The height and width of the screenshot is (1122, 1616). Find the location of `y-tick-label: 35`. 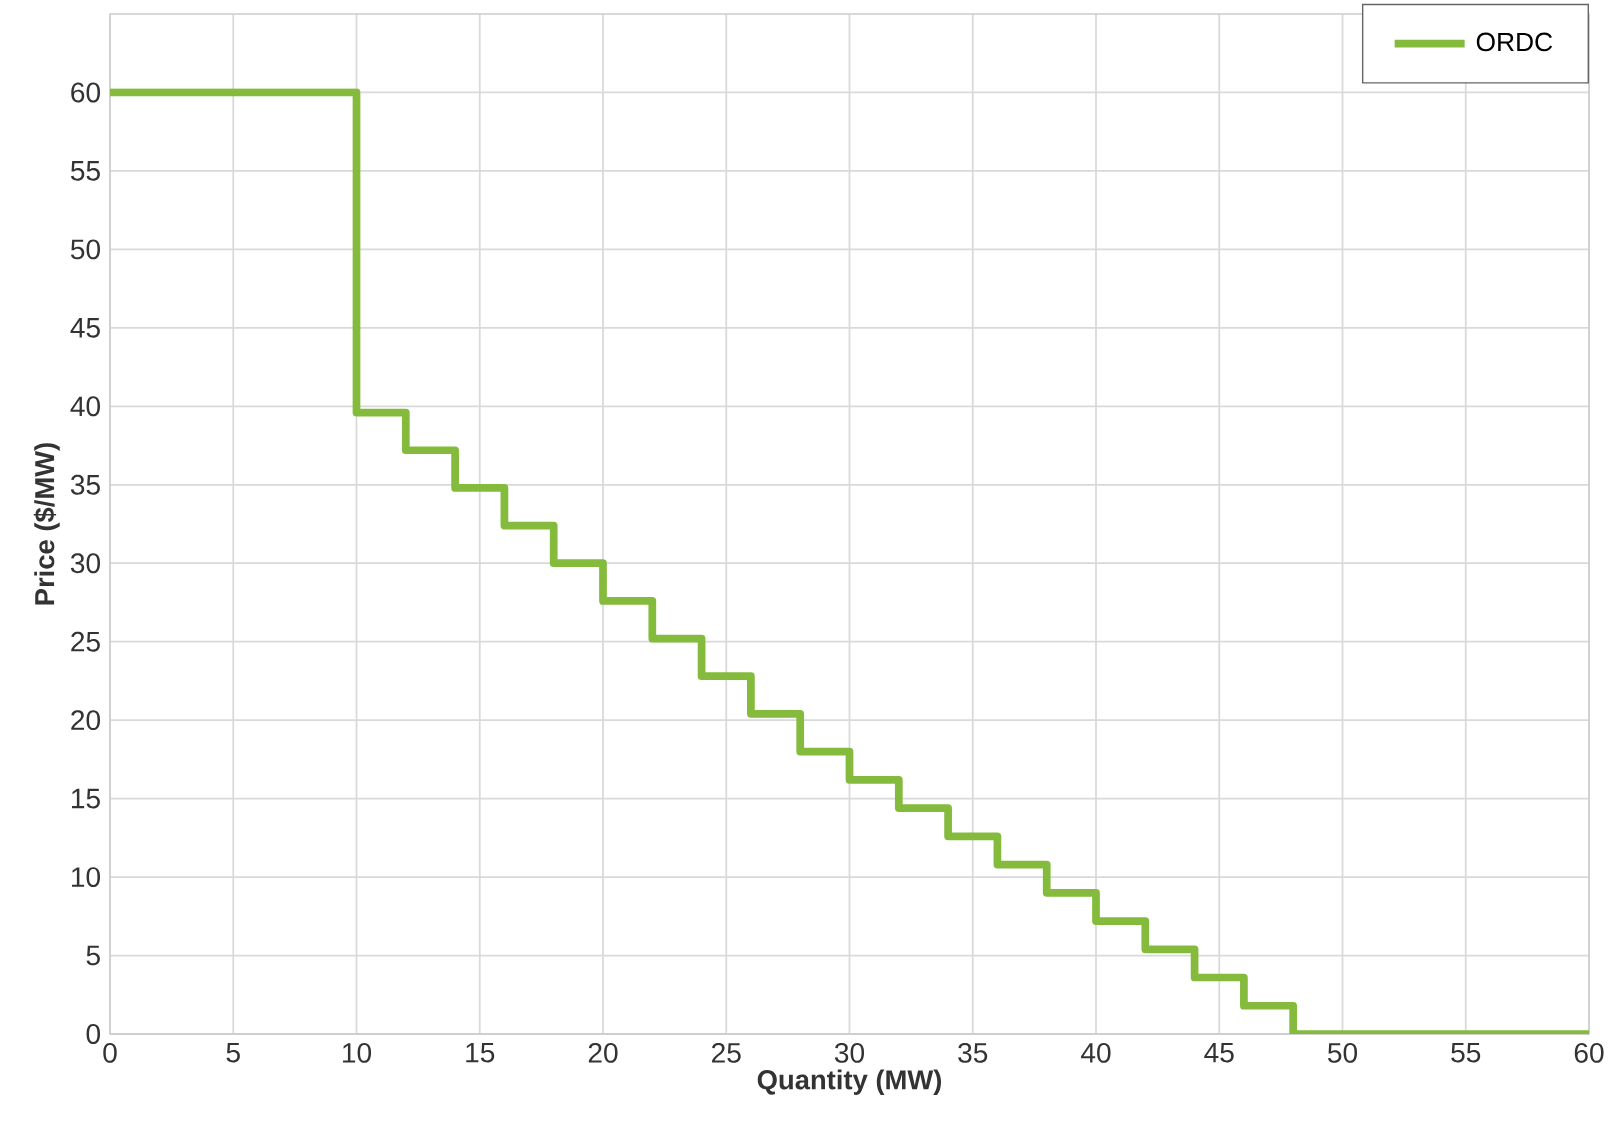

y-tick-label: 35 is located at coordinates (85, 484).